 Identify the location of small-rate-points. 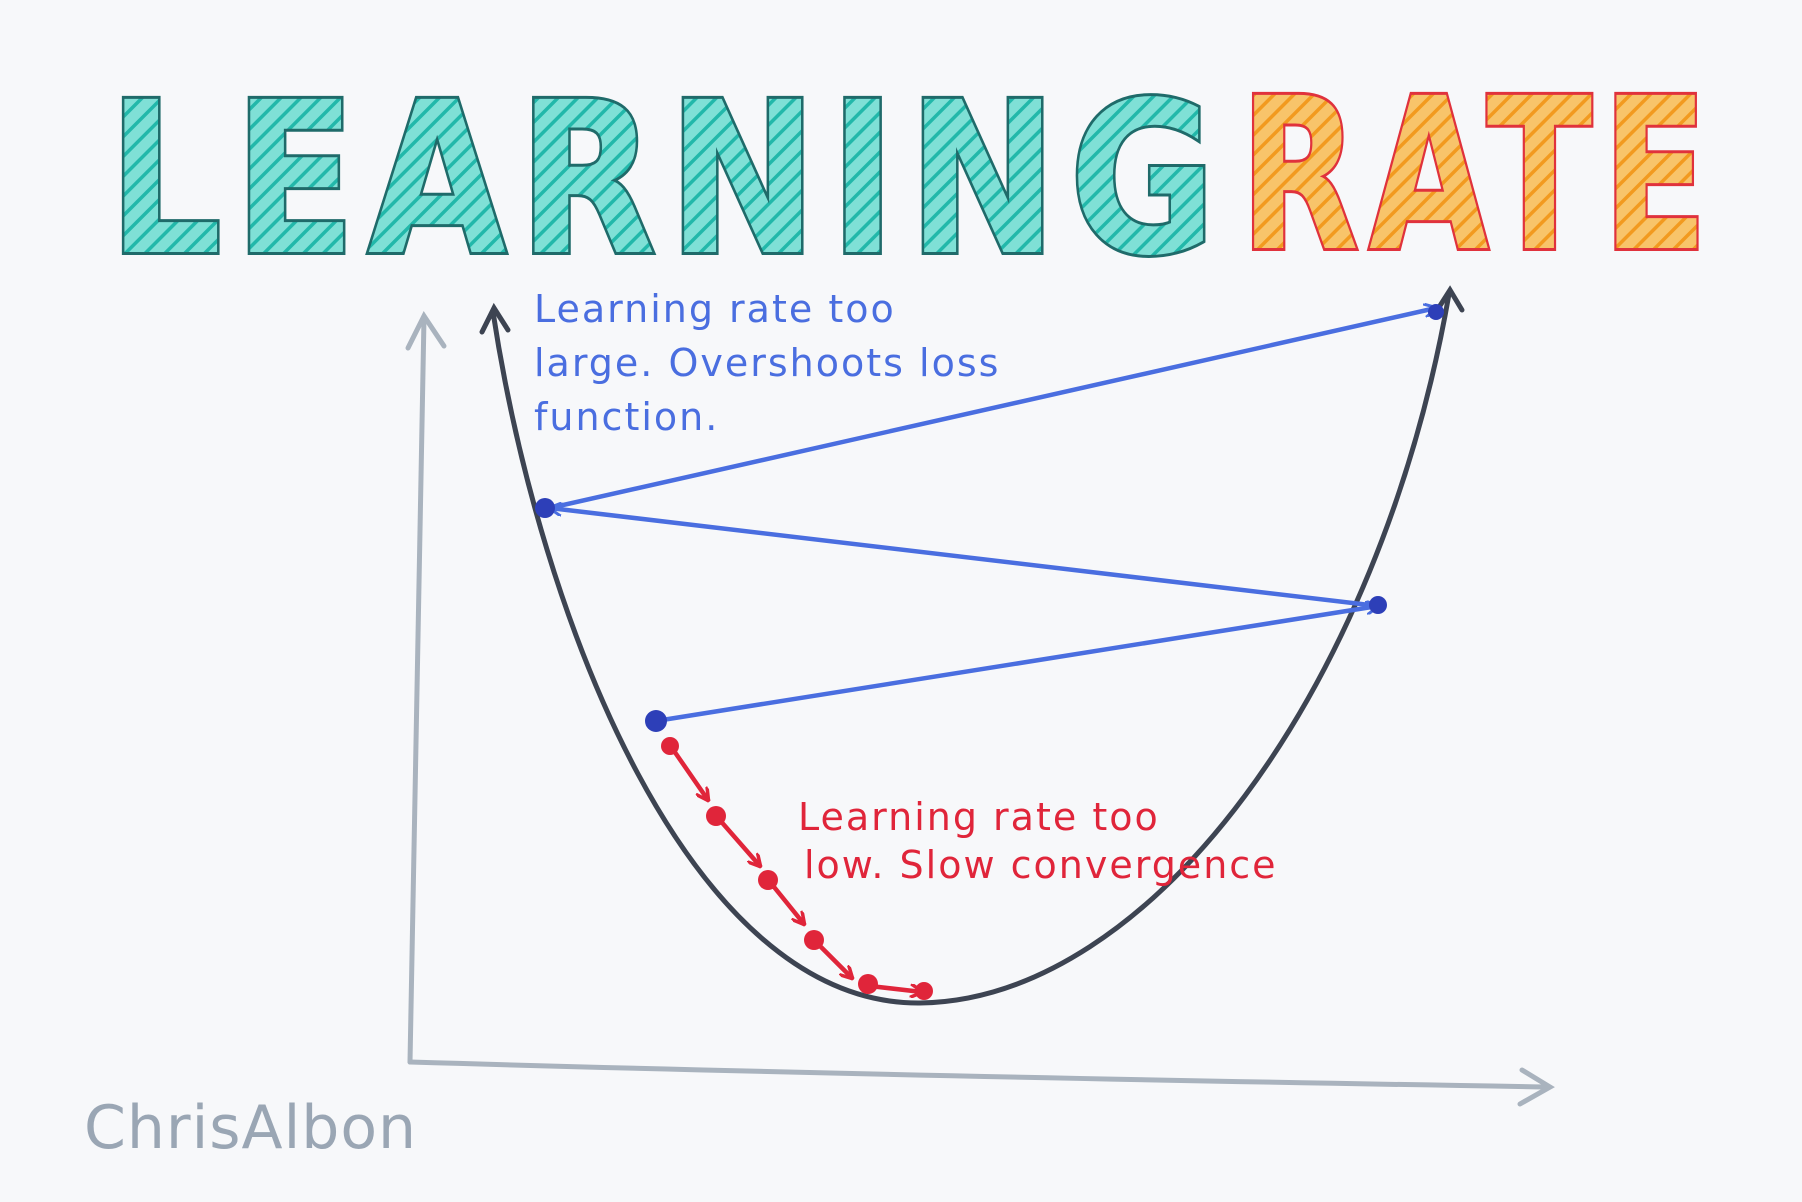
(797, 868).